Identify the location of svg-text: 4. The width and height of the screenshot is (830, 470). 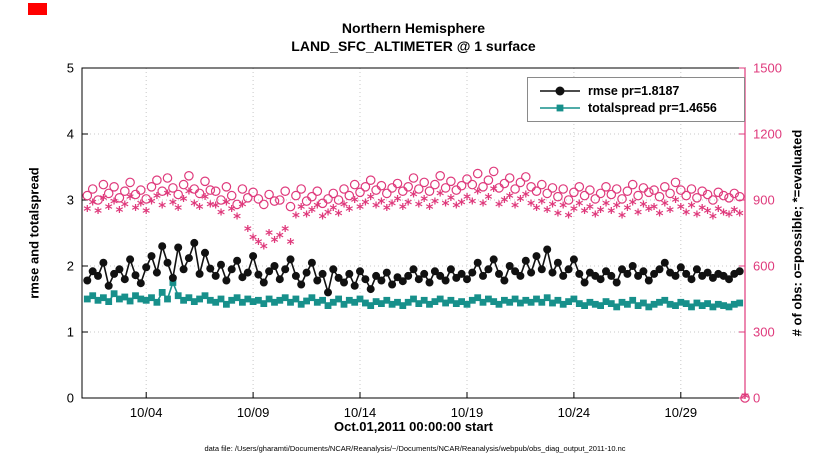
(70, 134).